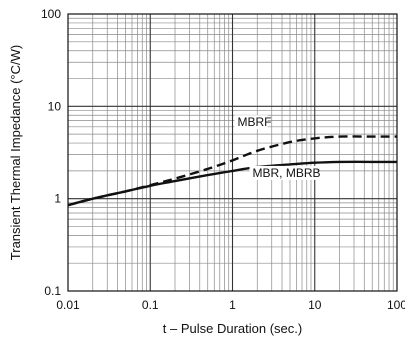  I want to click on x-axis-title: t – Pulse Duration (sec.), so click(232, 328).